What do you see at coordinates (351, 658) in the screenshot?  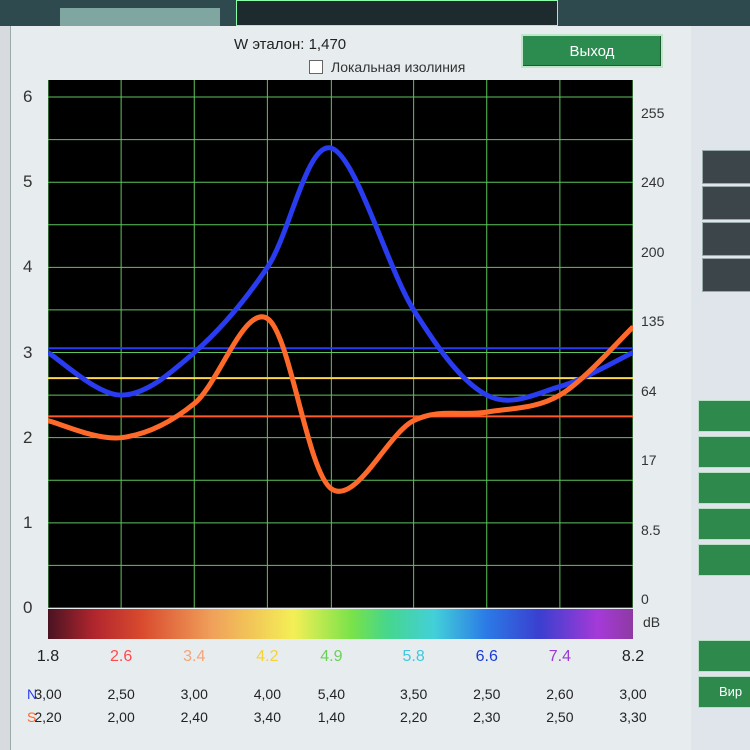 I see `x-axis-ticks: 1.8 2.6 3.4 4.2 4.9 5.8 6.6 7.4 8.2` at bounding box center [351, 658].